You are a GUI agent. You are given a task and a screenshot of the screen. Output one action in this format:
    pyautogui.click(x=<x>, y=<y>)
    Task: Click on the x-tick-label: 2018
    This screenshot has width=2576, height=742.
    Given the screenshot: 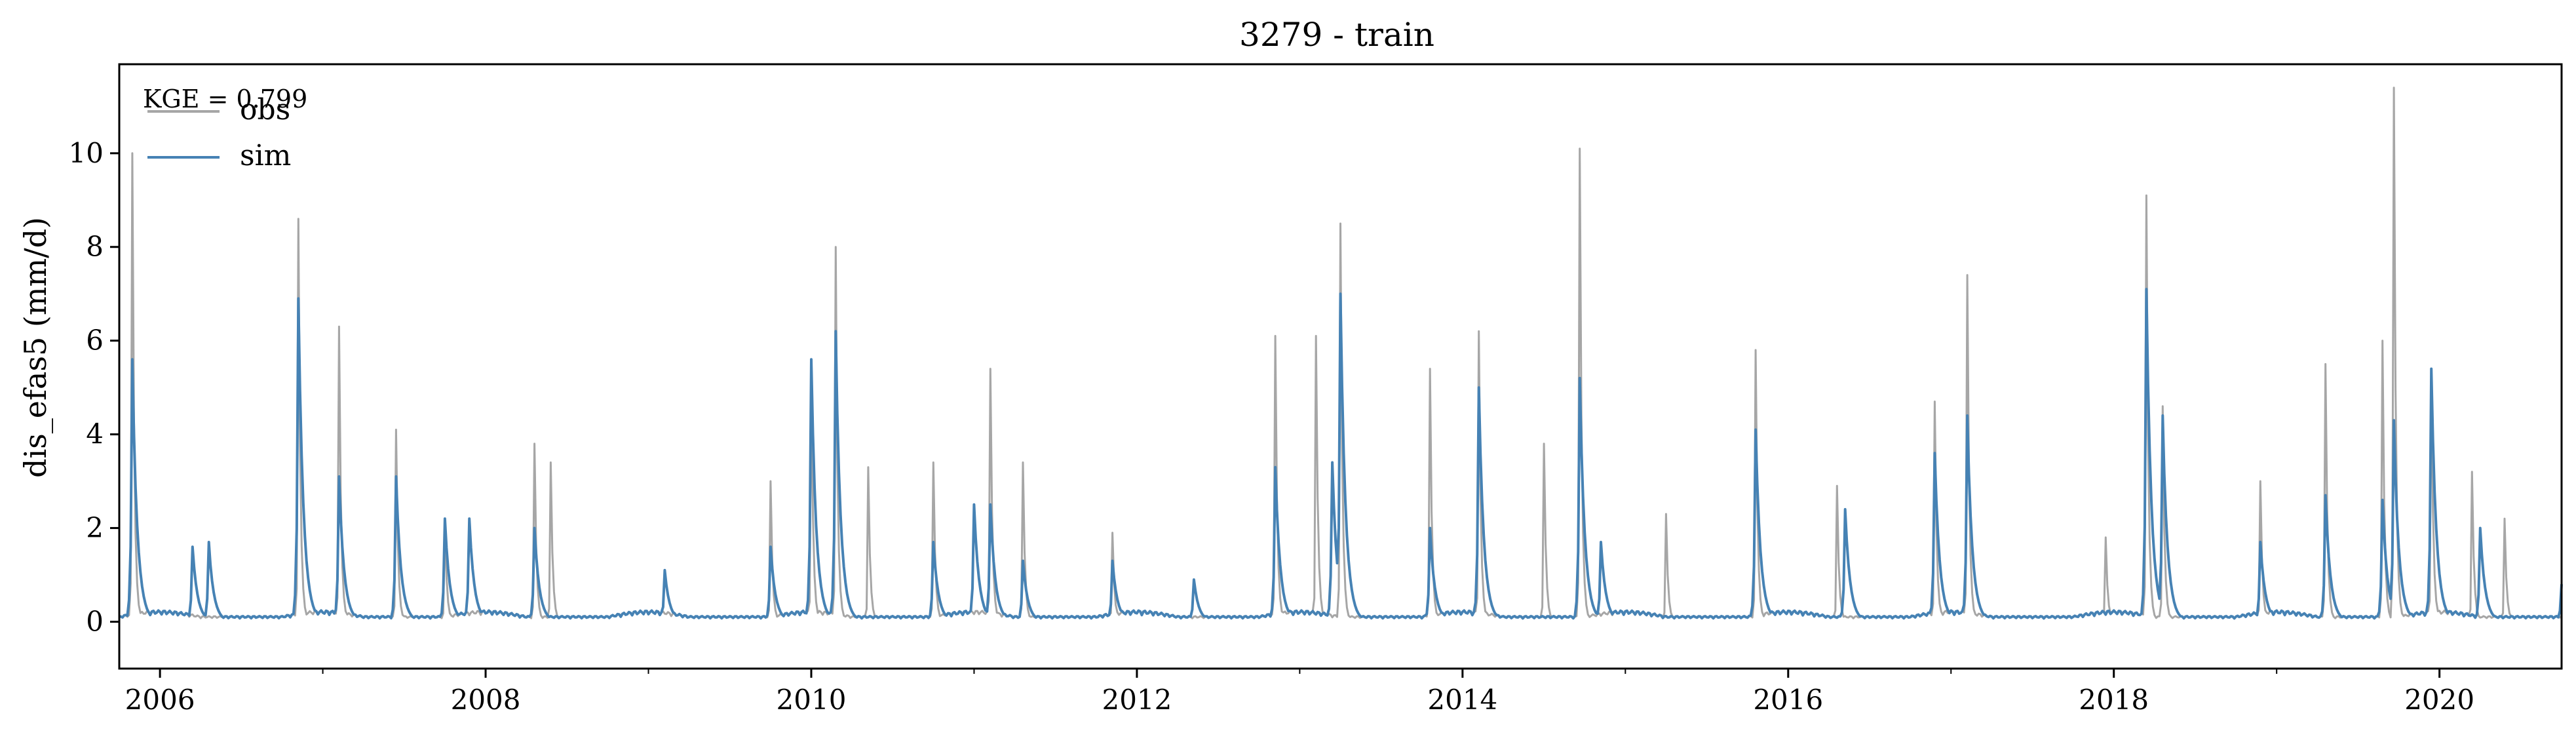 What is the action you would take?
    pyautogui.click(x=2114, y=700)
    